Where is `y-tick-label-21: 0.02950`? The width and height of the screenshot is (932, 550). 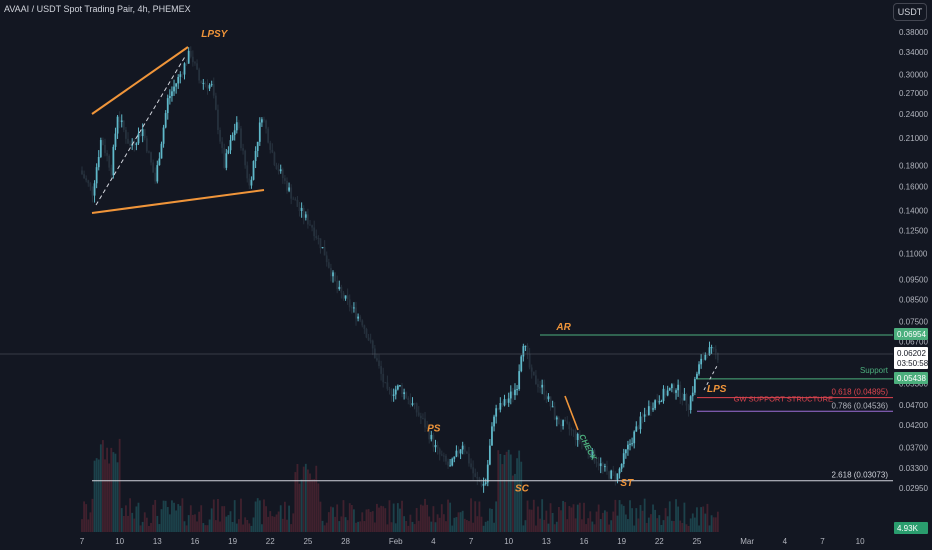
y-tick-label-21: 0.02950 is located at coordinates (913, 488).